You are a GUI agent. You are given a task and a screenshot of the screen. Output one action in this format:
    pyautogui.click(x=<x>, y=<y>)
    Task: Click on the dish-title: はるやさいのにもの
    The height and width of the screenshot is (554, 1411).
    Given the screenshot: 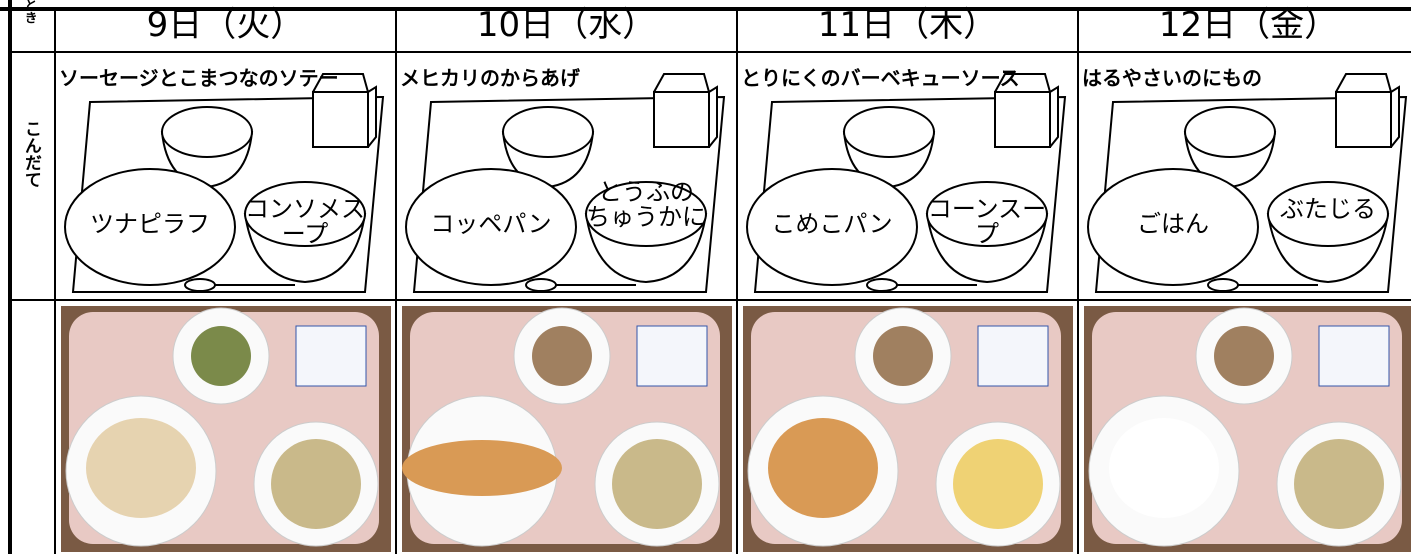 What is the action you would take?
    pyautogui.click(x=1172, y=78)
    